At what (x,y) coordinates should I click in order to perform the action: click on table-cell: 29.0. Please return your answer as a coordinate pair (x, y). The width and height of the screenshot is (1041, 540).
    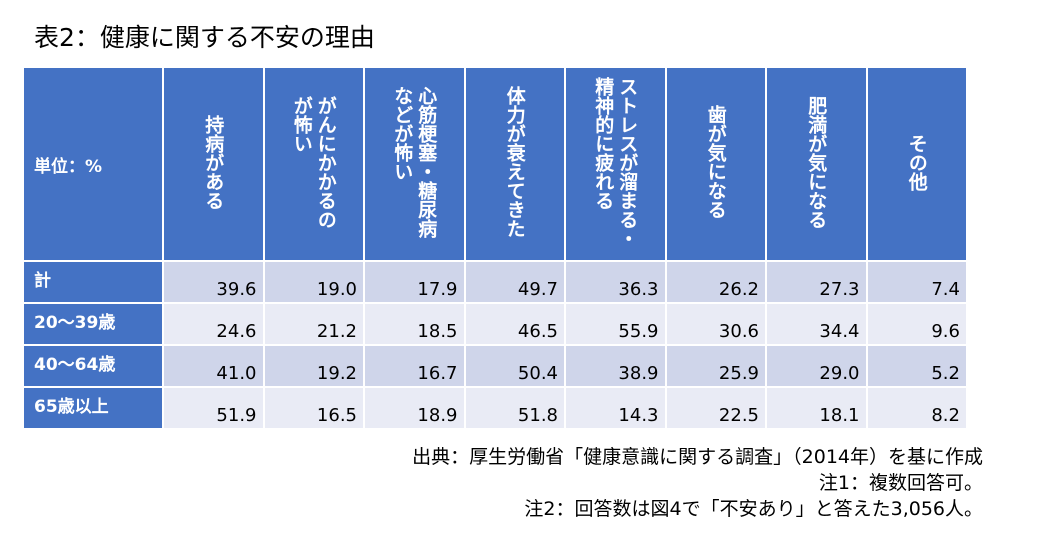
    Looking at the image, I should click on (816, 366).